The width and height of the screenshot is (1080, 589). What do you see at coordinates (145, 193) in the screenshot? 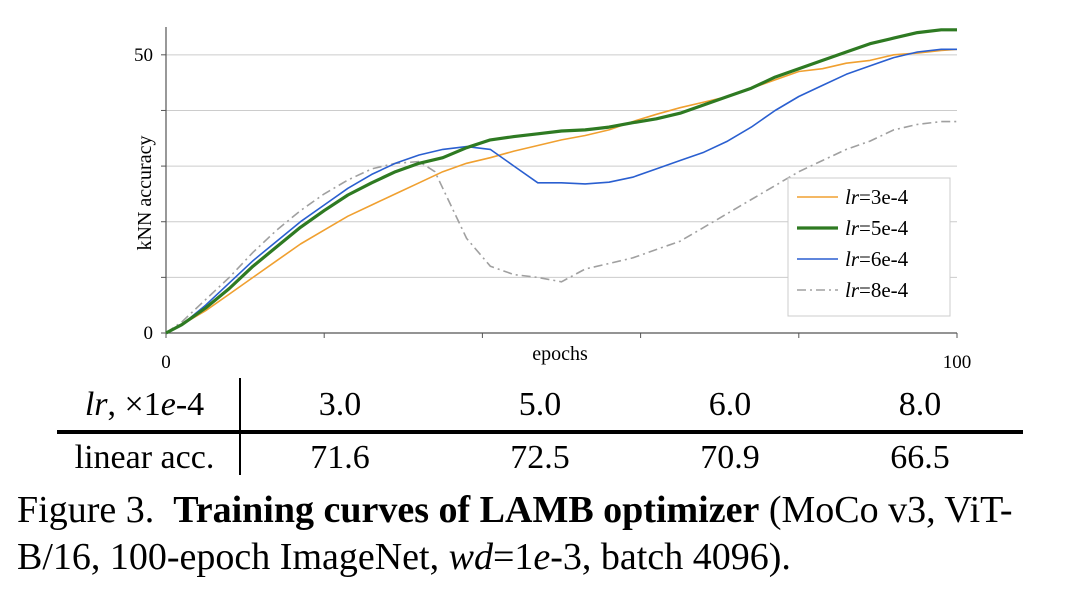
I see `y-axis-label: kNN accuracy` at bounding box center [145, 193].